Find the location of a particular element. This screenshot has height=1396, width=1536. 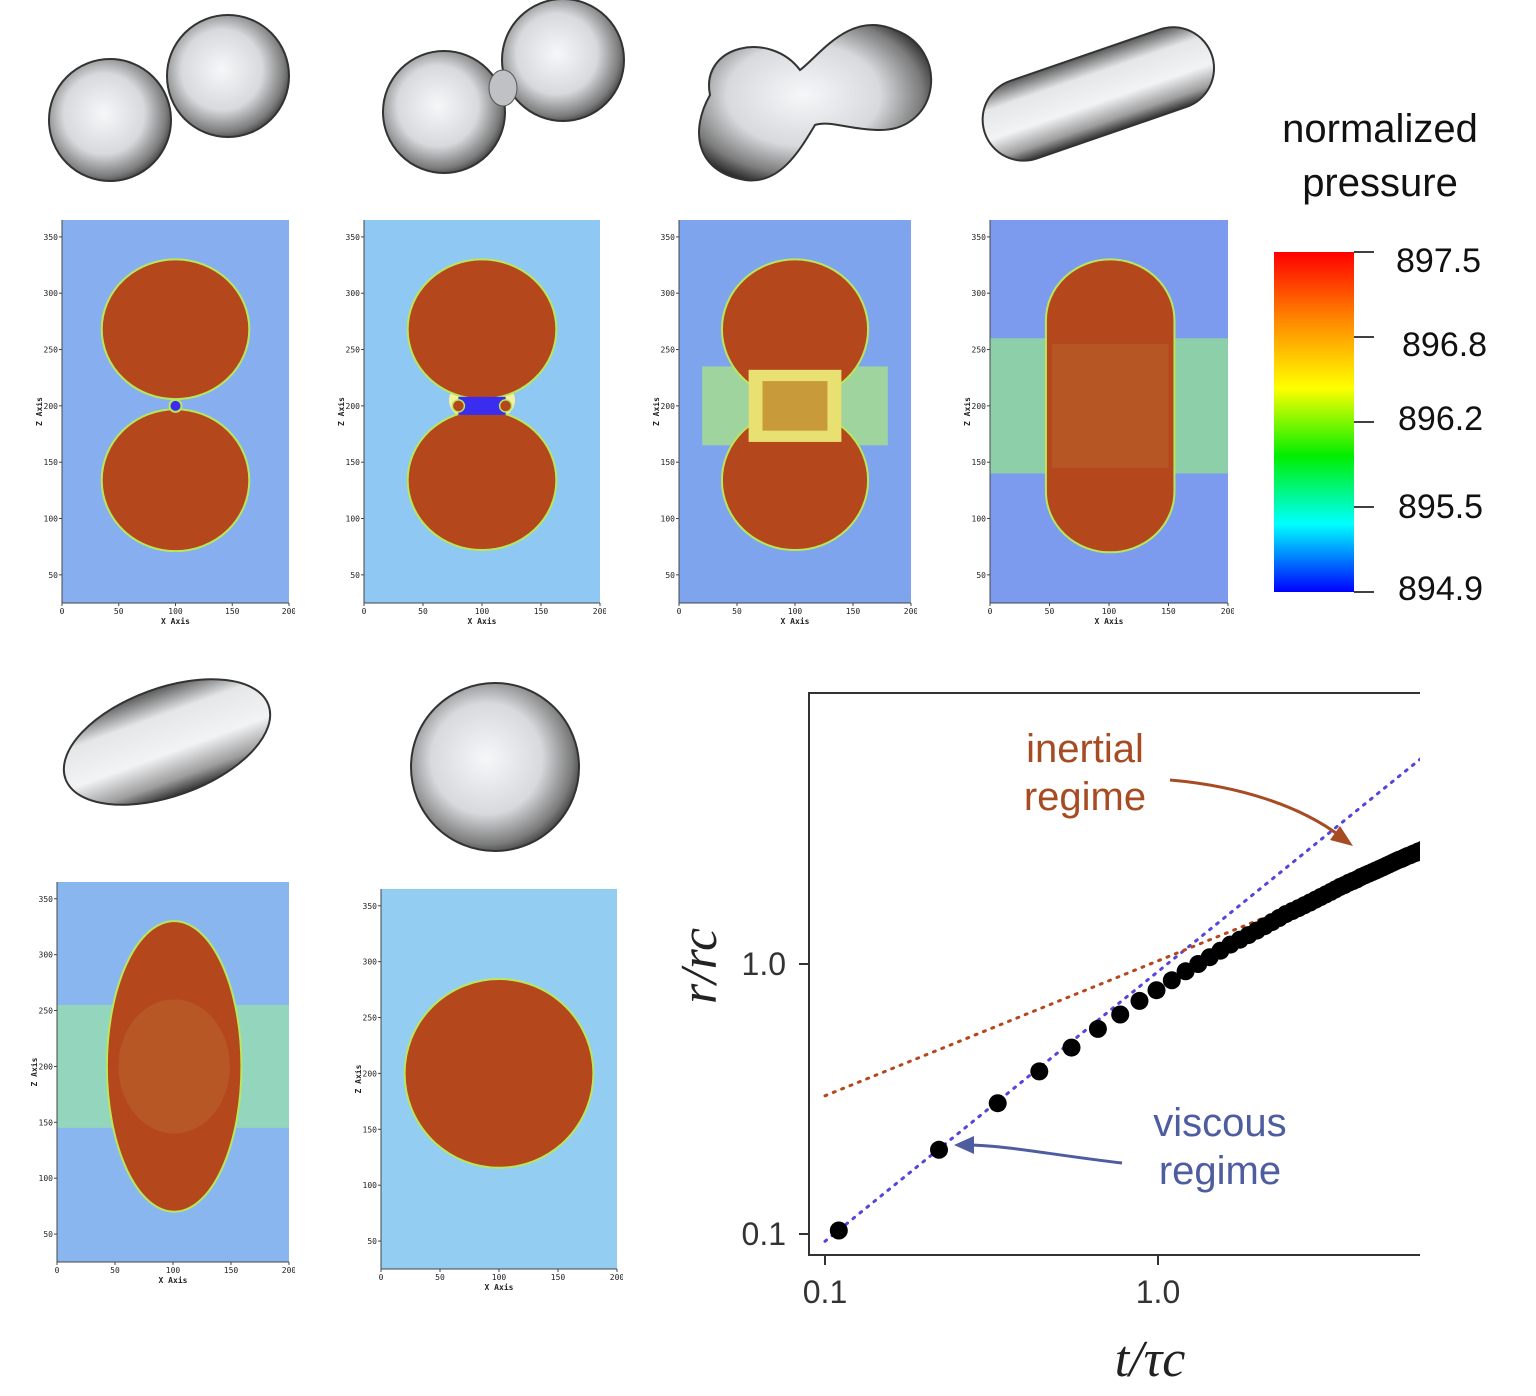

y-tick-label: 0.1 is located at coordinates (764, 1234).